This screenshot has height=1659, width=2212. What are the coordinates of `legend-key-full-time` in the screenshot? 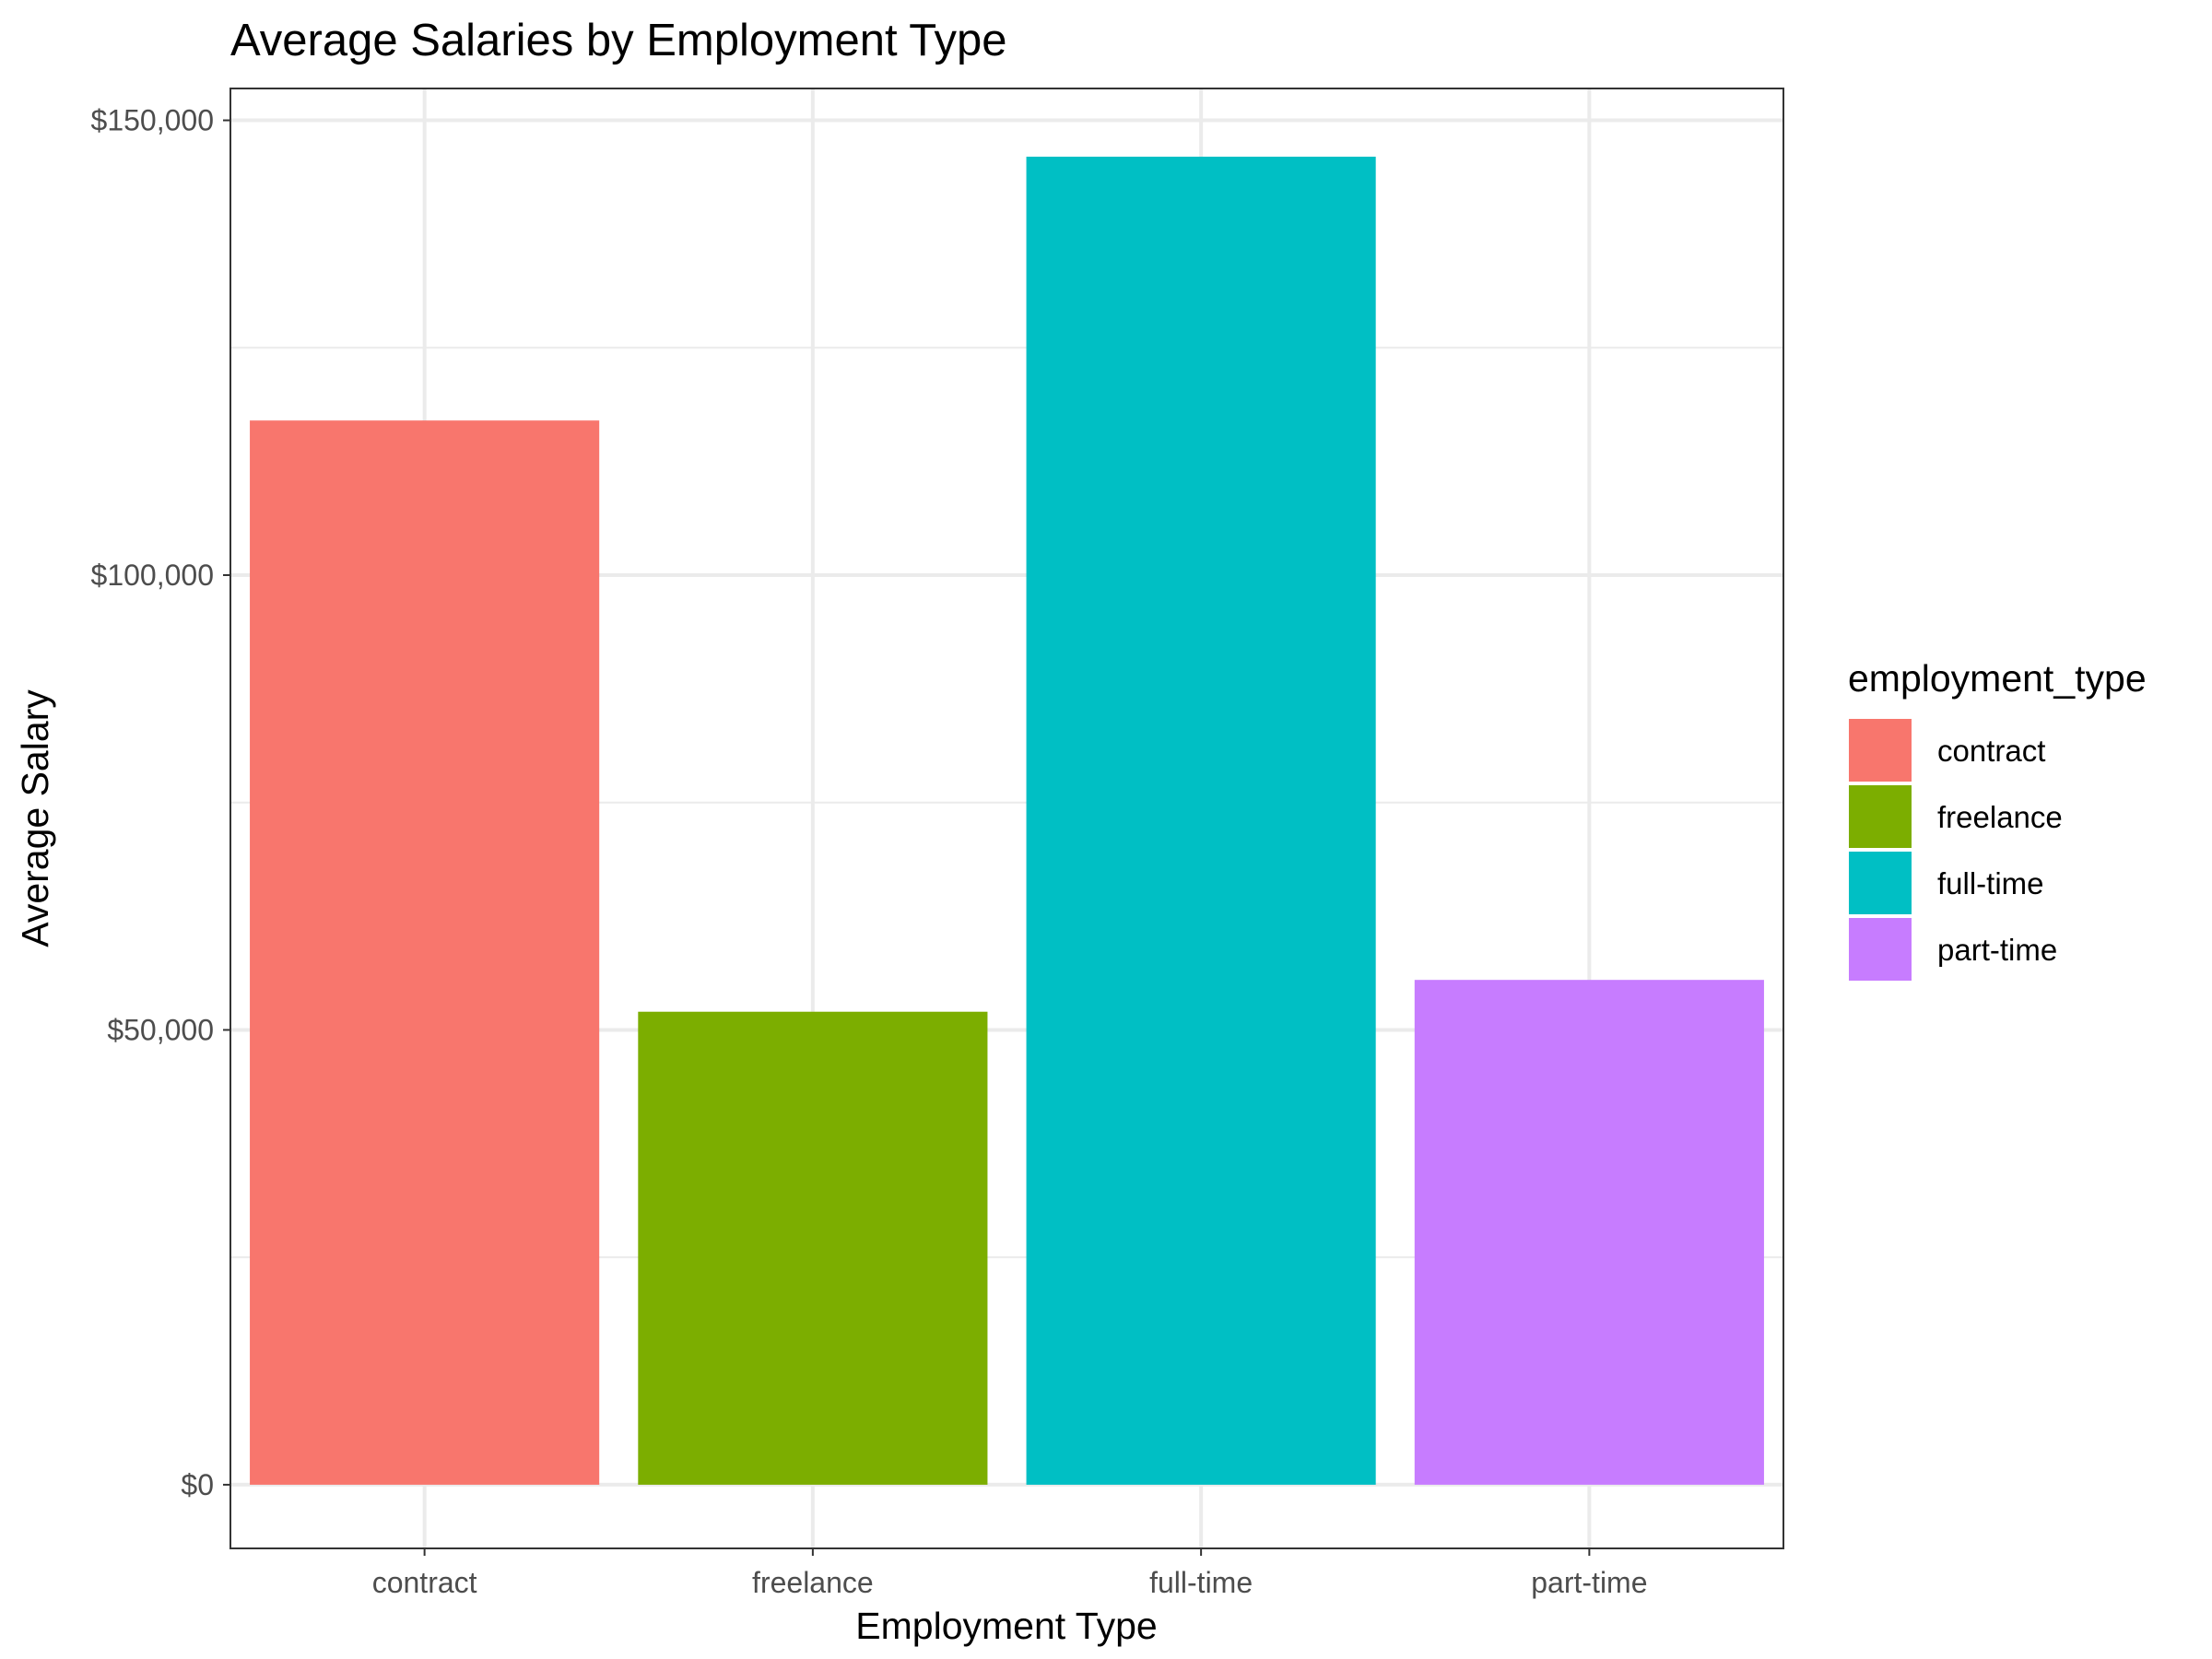 It's located at (1880, 883).